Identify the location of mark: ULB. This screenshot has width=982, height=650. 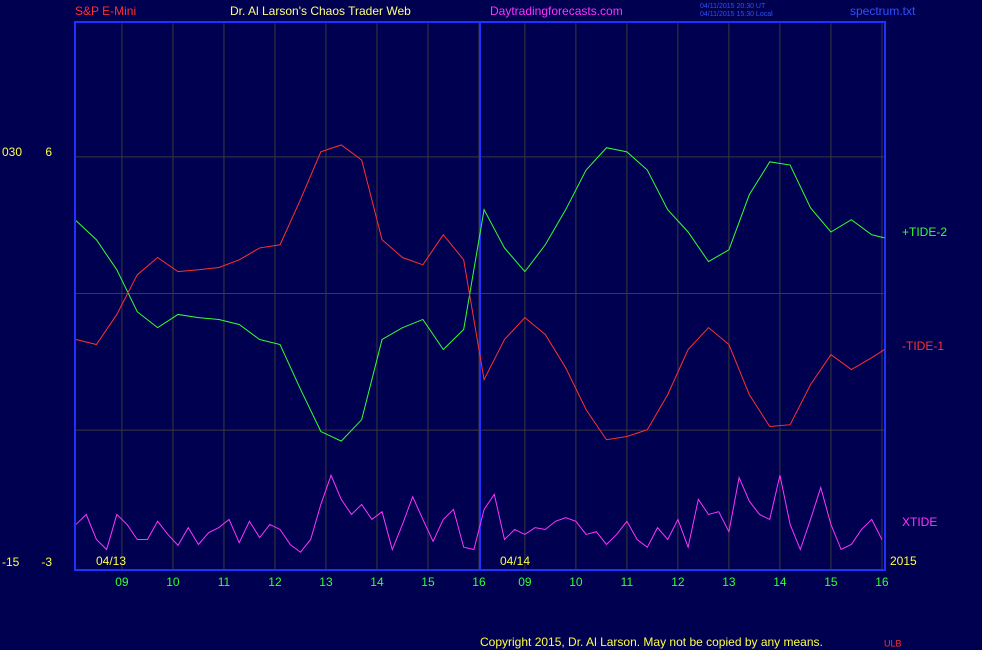
(893, 643).